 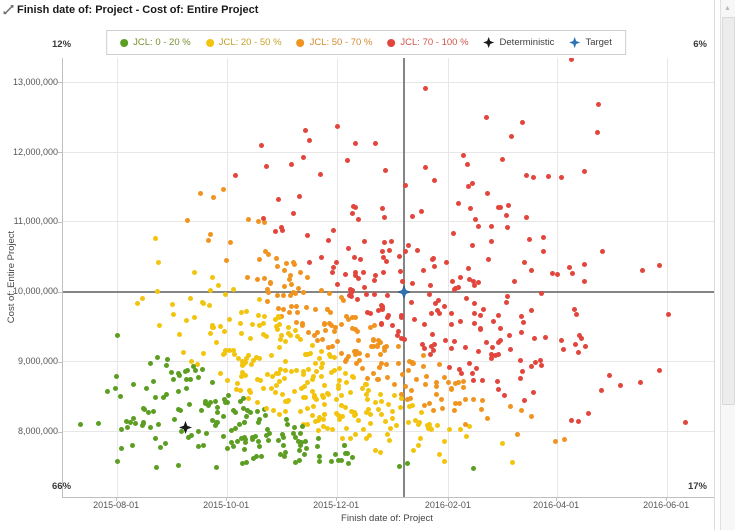 I want to click on legend-item-5: Target, so click(x=590, y=42).